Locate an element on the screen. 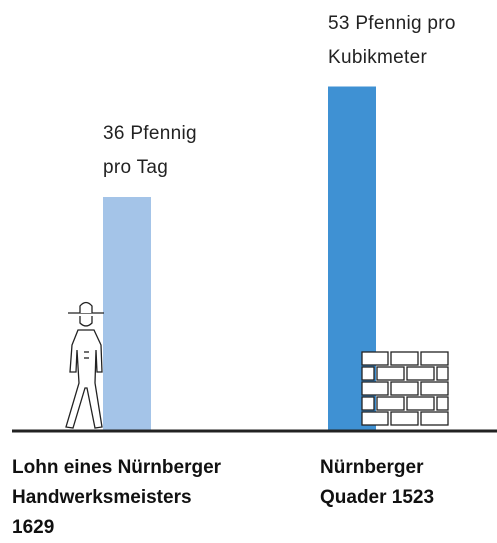  bar is located at coordinates (127, 314).